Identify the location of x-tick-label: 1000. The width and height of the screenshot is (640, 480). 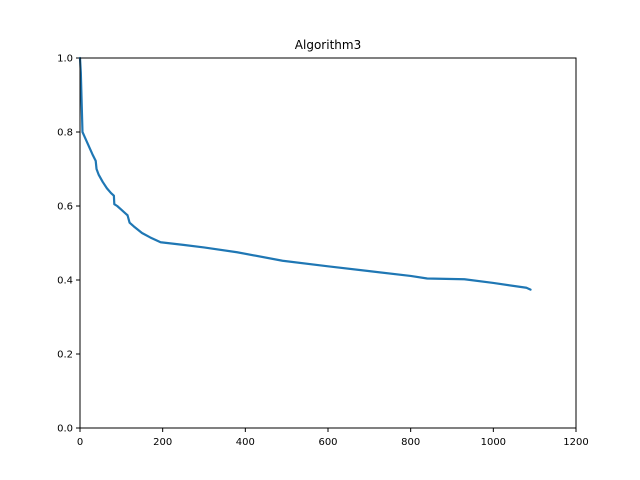
(493, 442).